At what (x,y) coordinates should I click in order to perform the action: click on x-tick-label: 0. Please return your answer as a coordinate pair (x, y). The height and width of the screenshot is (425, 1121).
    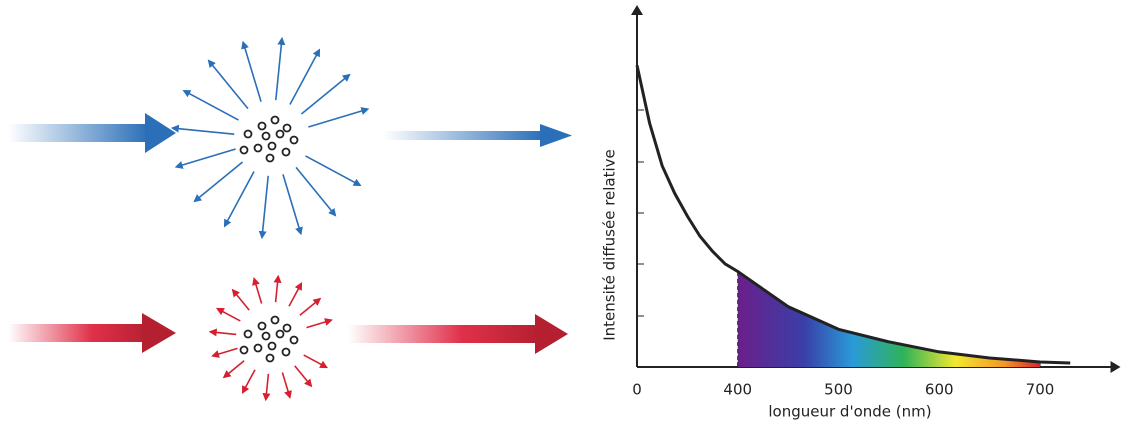
    Looking at the image, I should click on (637, 390).